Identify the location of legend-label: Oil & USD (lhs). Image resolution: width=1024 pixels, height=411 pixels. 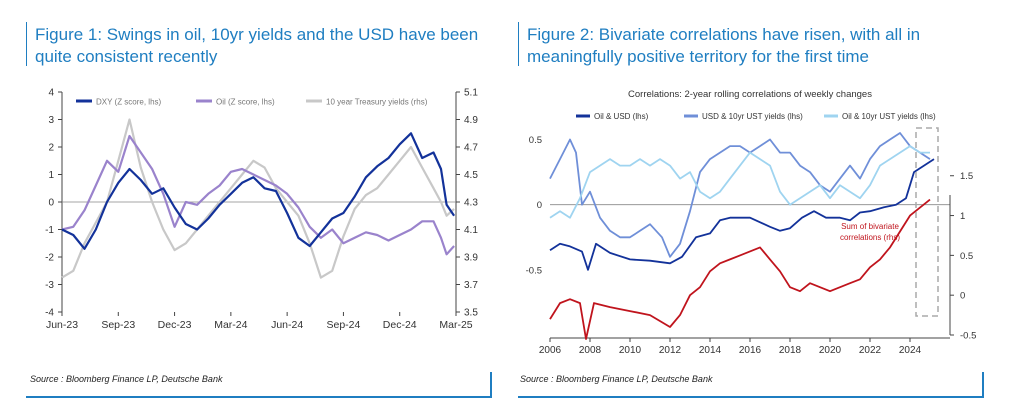
(621, 116).